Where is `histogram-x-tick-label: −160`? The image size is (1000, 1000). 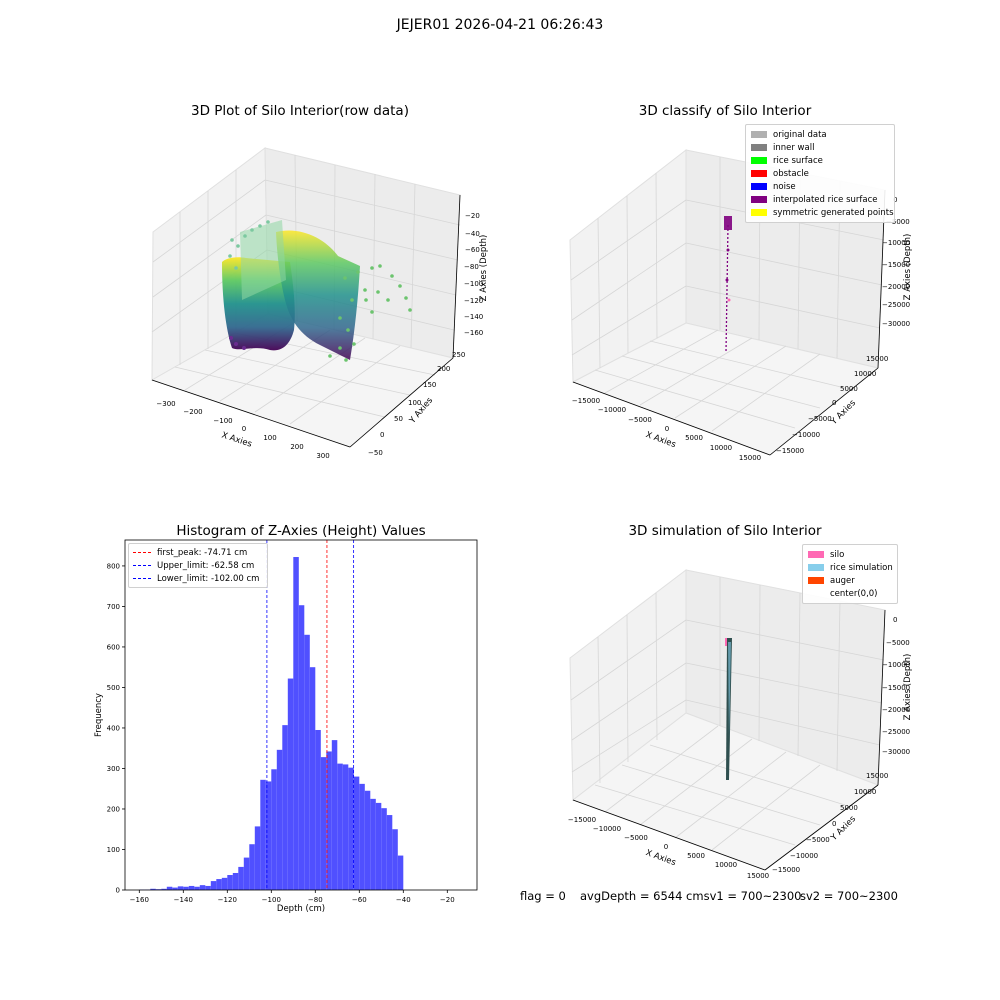 histogram-x-tick-label: −160 is located at coordinates (139, 900).